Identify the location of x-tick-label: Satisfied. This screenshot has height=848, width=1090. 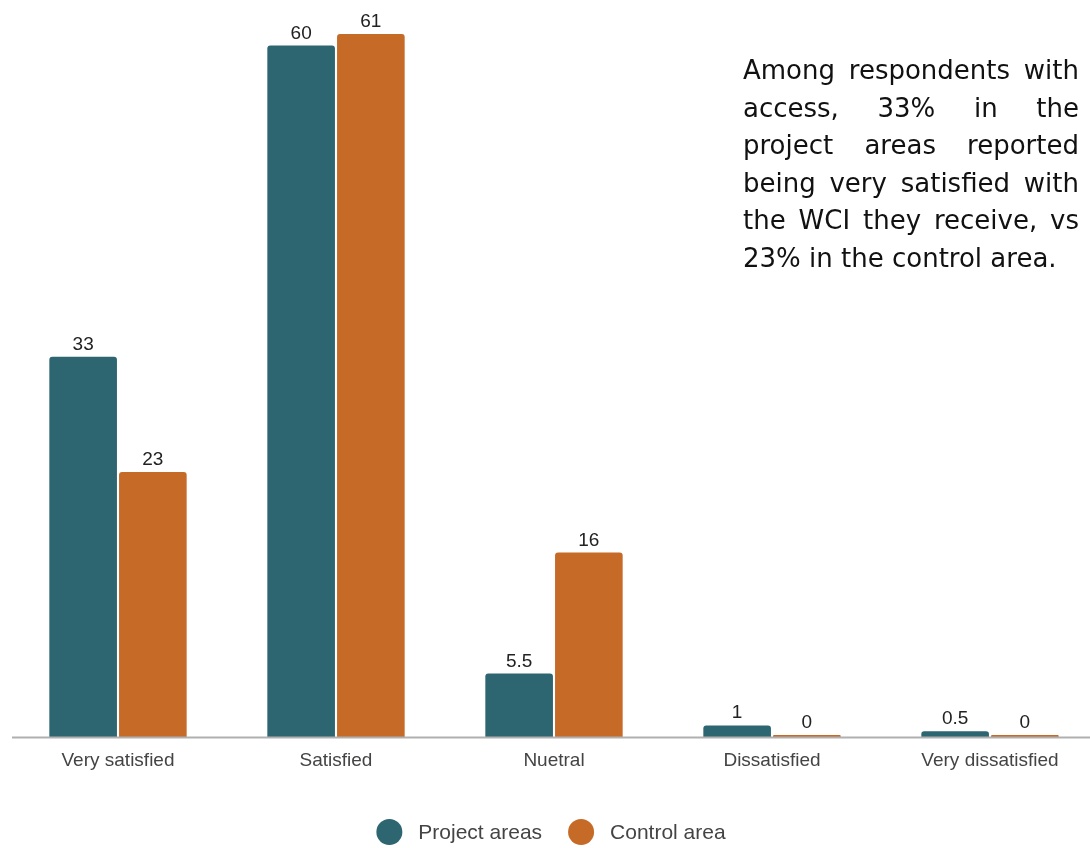
(336, 759).